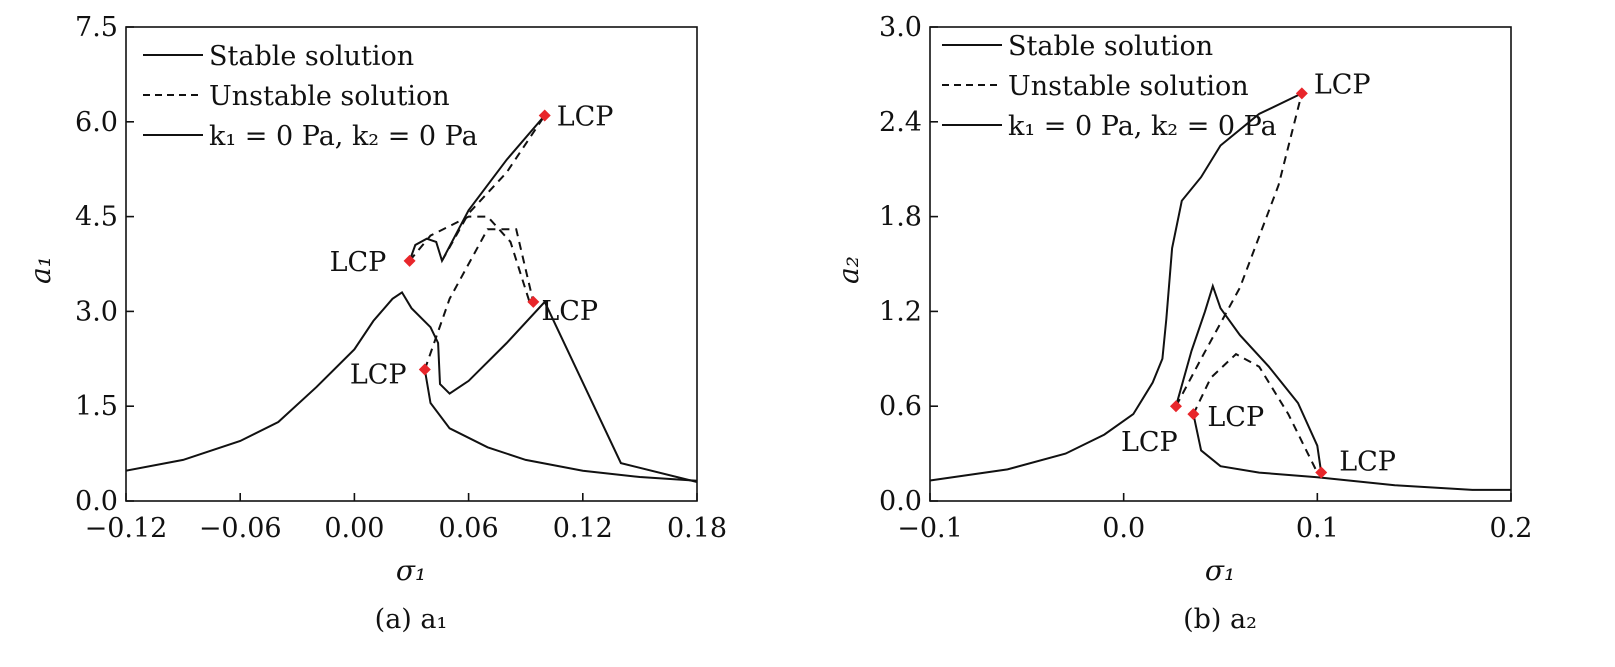  Describe the element at coordinates (40, 270) in the screenshot. I see `y-axis-label: a₁` at that location.